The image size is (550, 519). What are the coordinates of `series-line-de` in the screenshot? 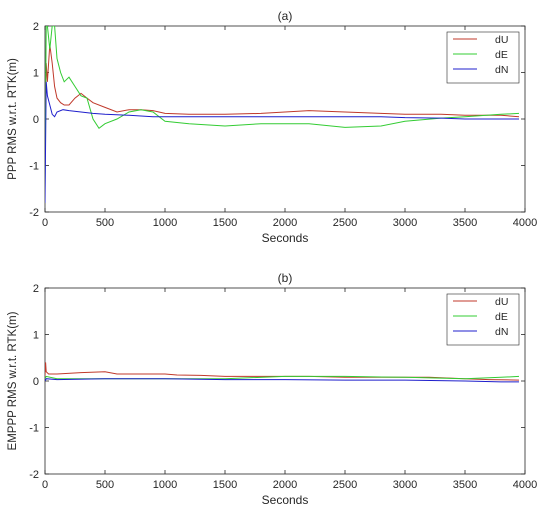 It's located at (282, 377).